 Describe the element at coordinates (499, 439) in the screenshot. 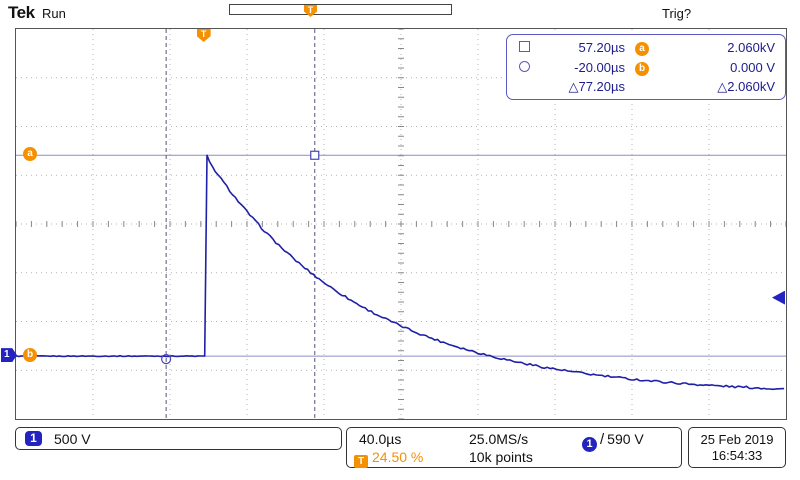

I see `sample-rate-value: 25.0MS/s` at that location.